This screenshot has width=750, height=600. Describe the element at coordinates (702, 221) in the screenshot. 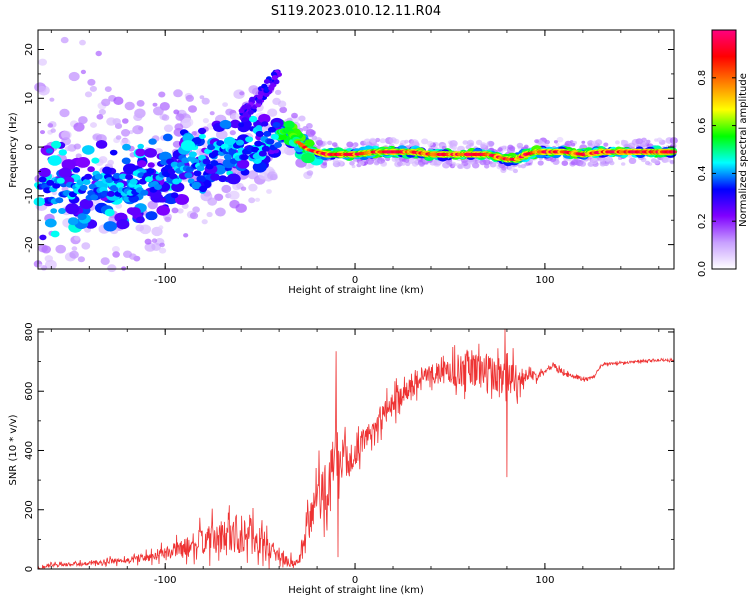

I see `colorbar-tick-label: 0.2` at that location.